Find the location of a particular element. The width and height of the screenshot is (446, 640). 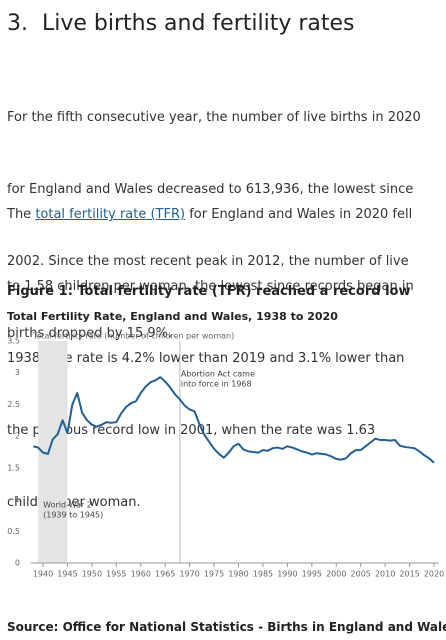

text: The is located at coordinates (21, 214).